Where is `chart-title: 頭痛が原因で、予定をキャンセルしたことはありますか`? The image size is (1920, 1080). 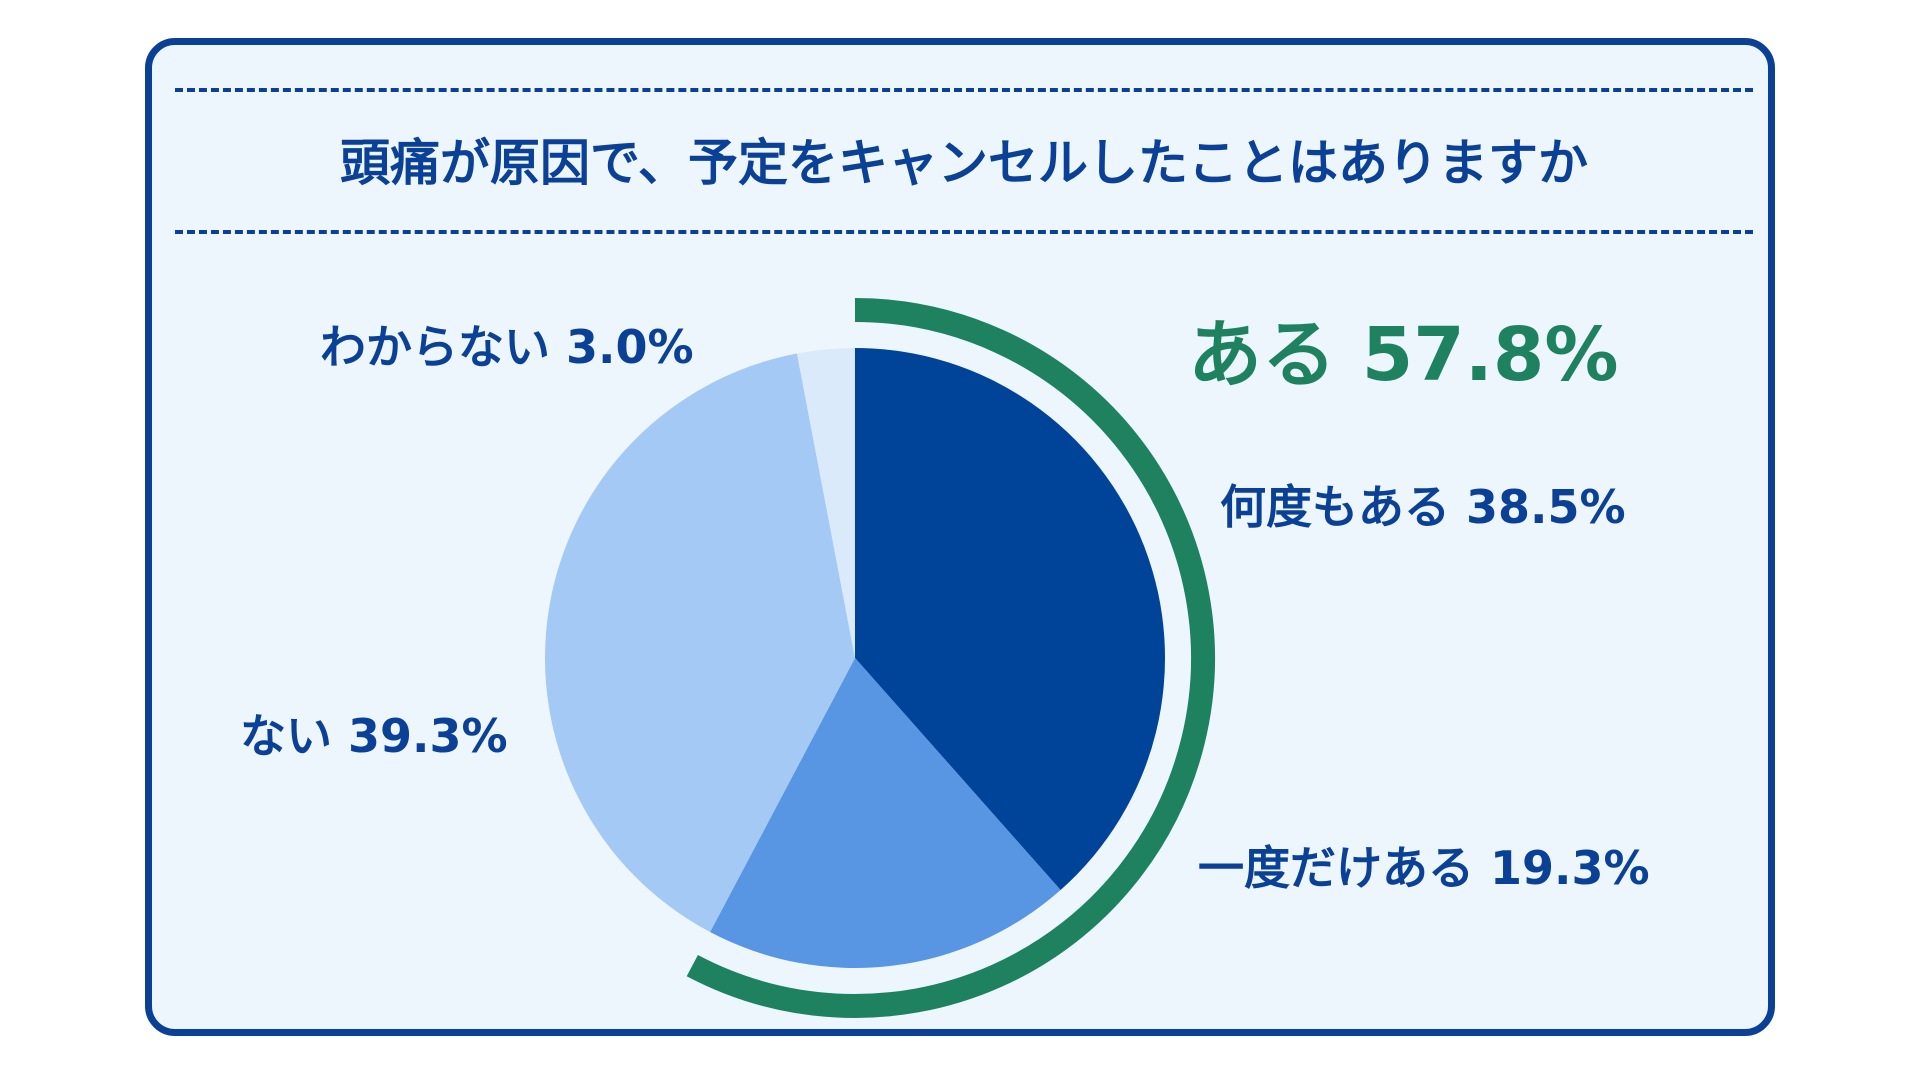
chart-title: 頭痛が原因で、予定をキャンセルしたことはありますか is located at coordinates (964, 163).